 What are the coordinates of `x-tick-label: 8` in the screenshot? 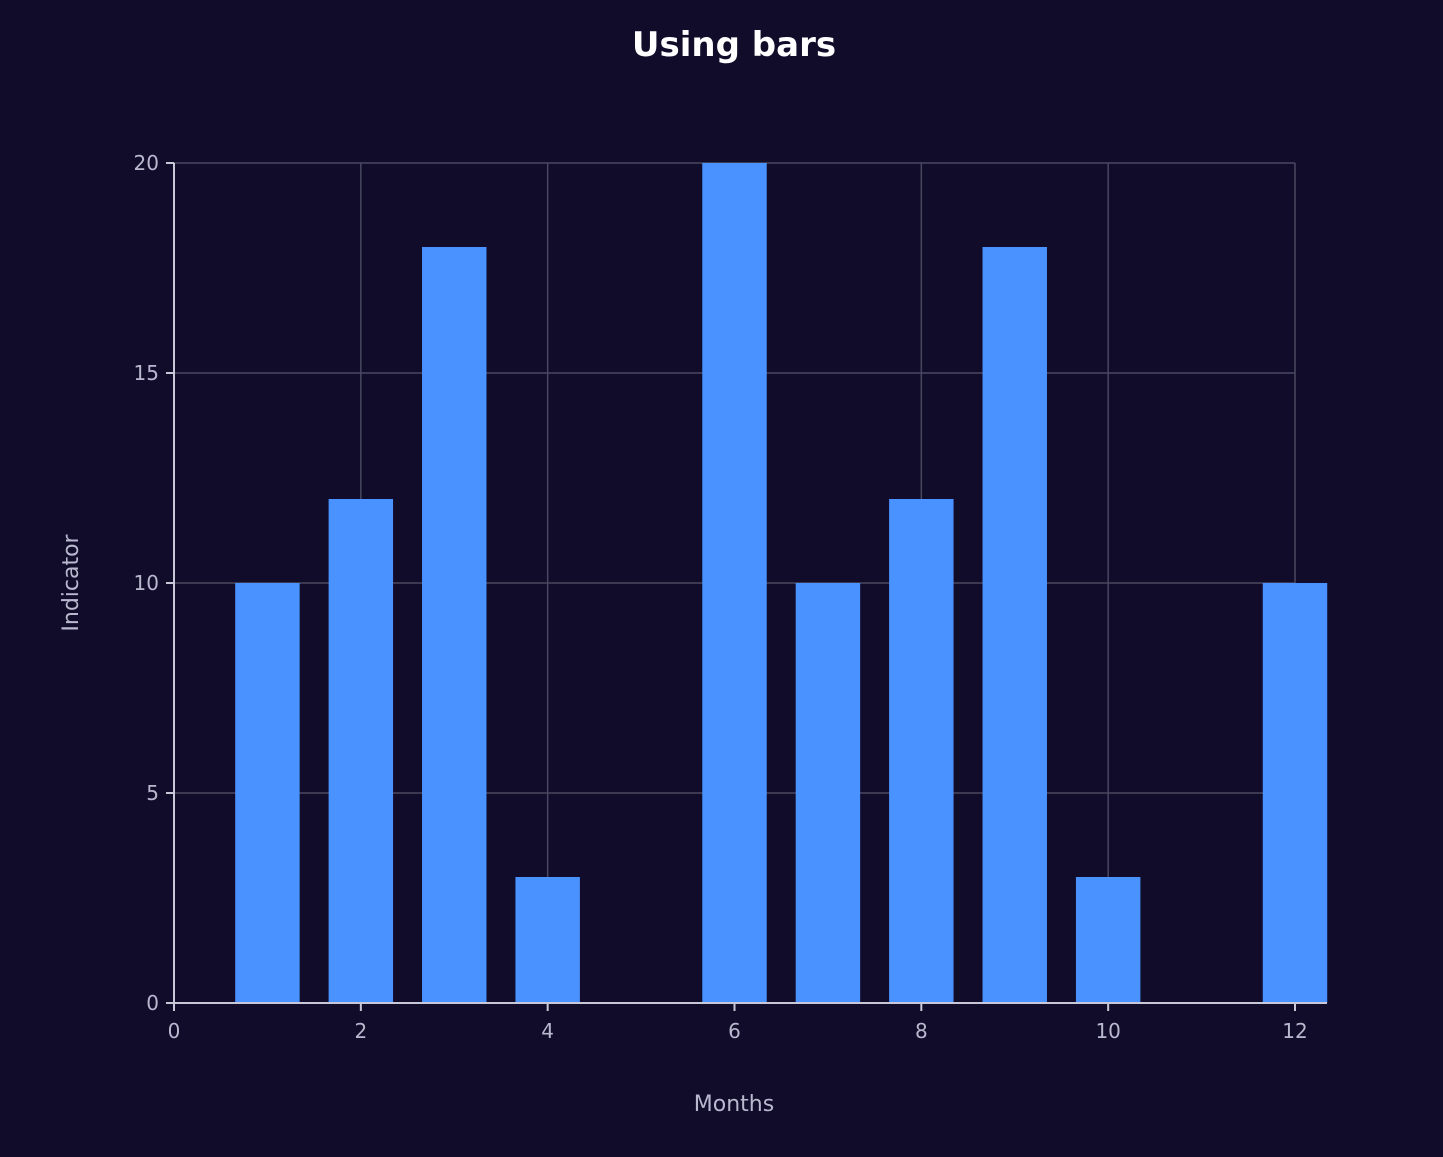 It's located at (921, 1031).